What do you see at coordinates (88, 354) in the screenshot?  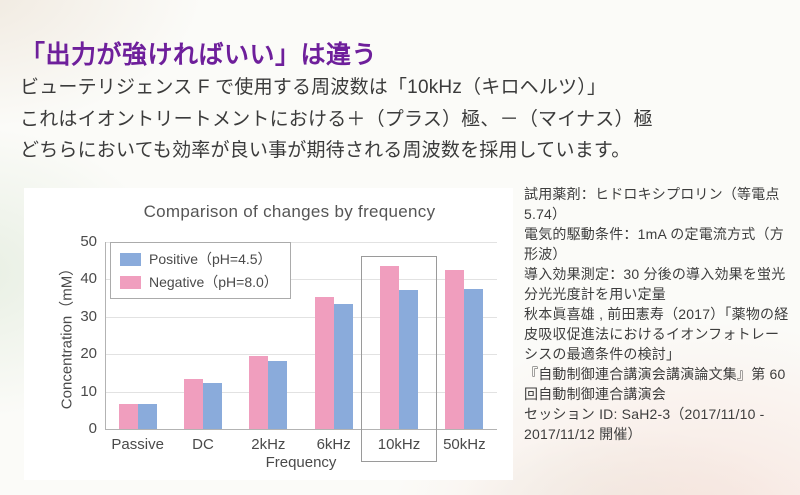 I see `y-tick-label-20: 20` at bounding box center [88, 354].